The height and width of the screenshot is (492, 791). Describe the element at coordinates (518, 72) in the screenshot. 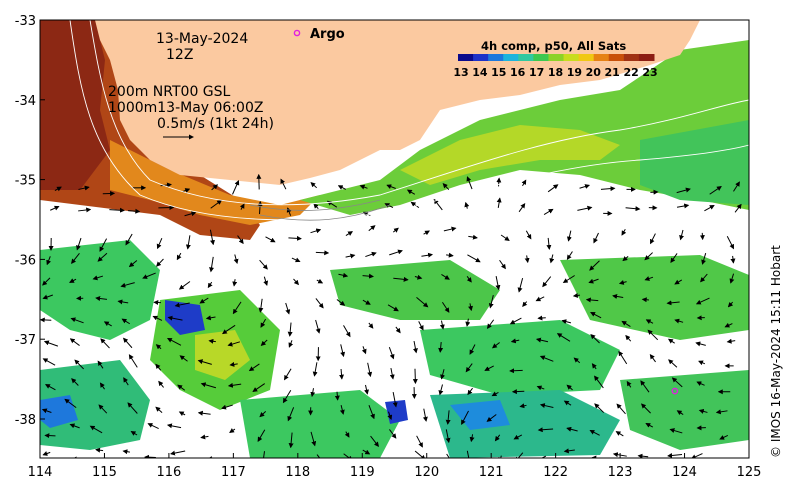

I see `colorbar-label: 16` at that location.